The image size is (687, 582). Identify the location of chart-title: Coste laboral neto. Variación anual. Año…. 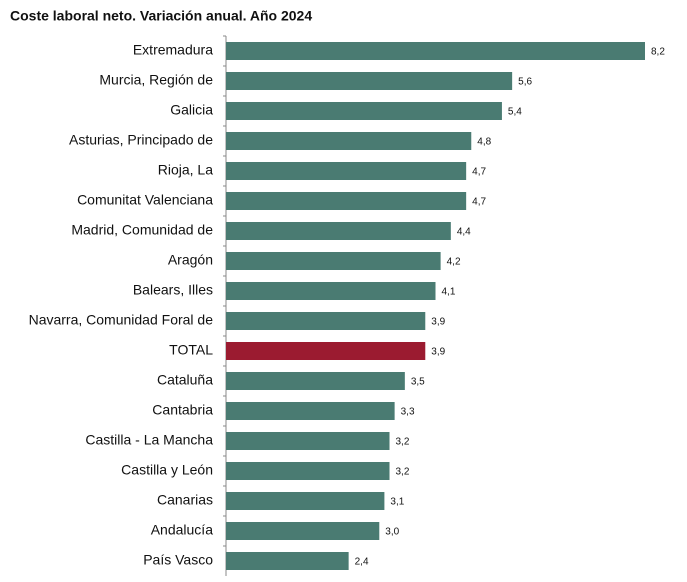
(161, 16).